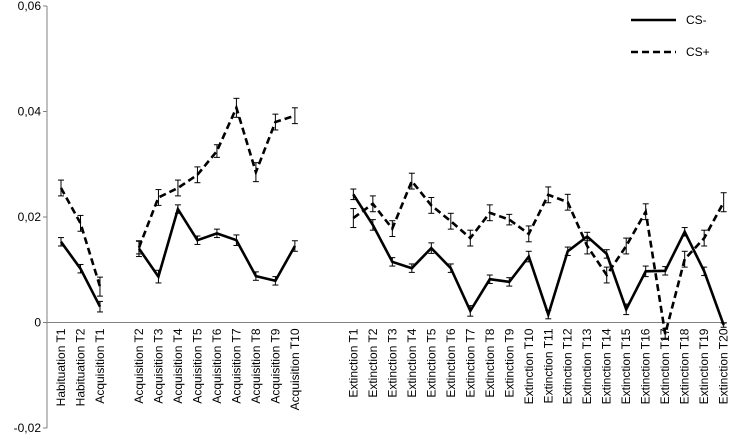  I want to click on category-label: Extinction T10, so click(529, 366).